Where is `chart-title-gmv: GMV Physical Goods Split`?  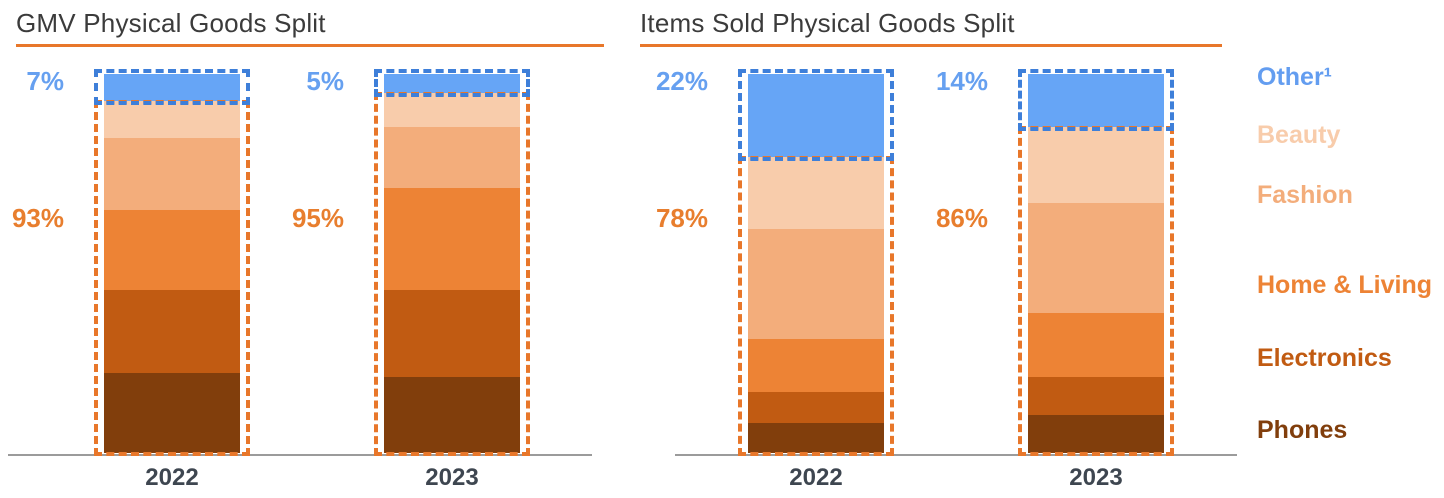
chart-title-gmv: GMV Physical Goods Split is located at coordinates (171, 23).